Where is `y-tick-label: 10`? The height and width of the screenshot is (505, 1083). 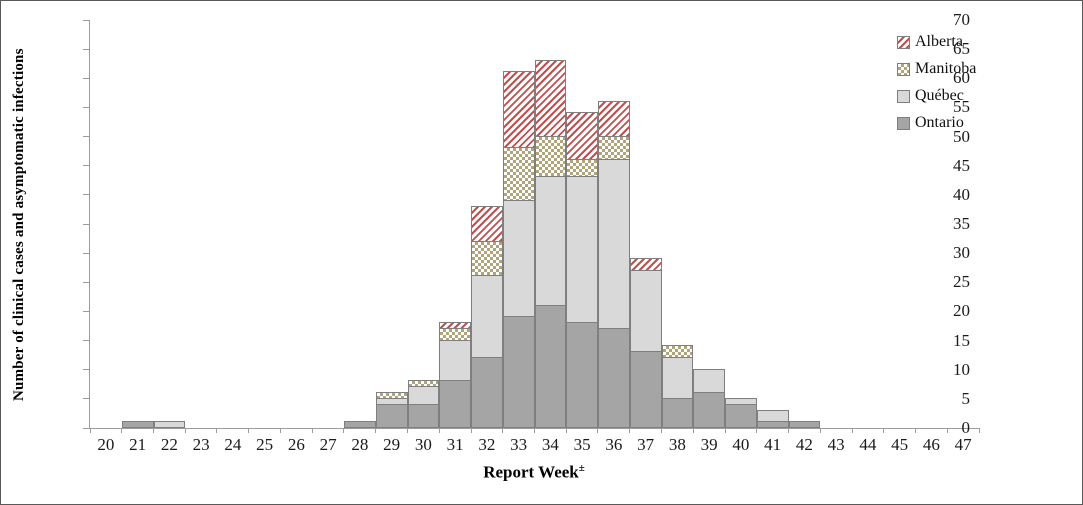
y-tick-label: 10 is located at coordinates (961, 369).